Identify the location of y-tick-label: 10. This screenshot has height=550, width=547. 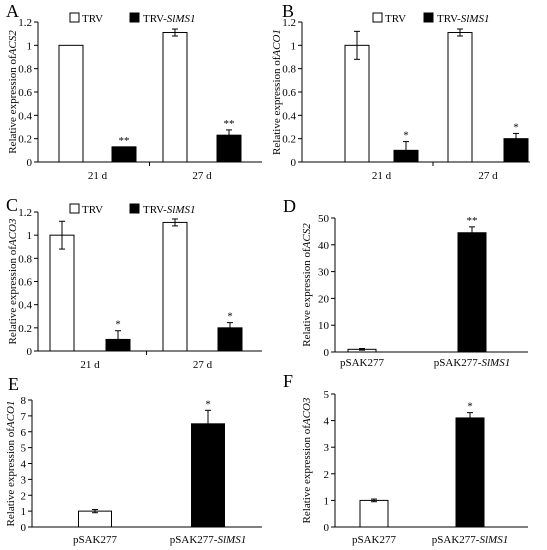
(324, 326).